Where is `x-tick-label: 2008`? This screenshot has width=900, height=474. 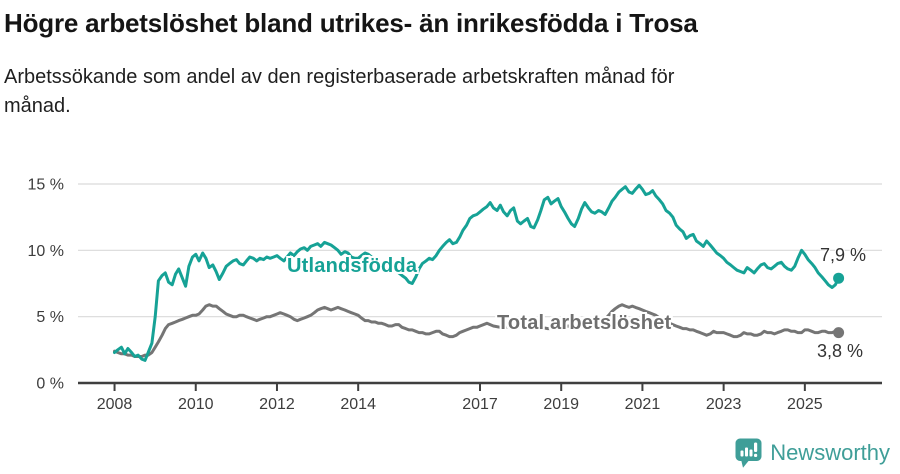
x-tick-label: 2008 is located at coordinates (115, 404).